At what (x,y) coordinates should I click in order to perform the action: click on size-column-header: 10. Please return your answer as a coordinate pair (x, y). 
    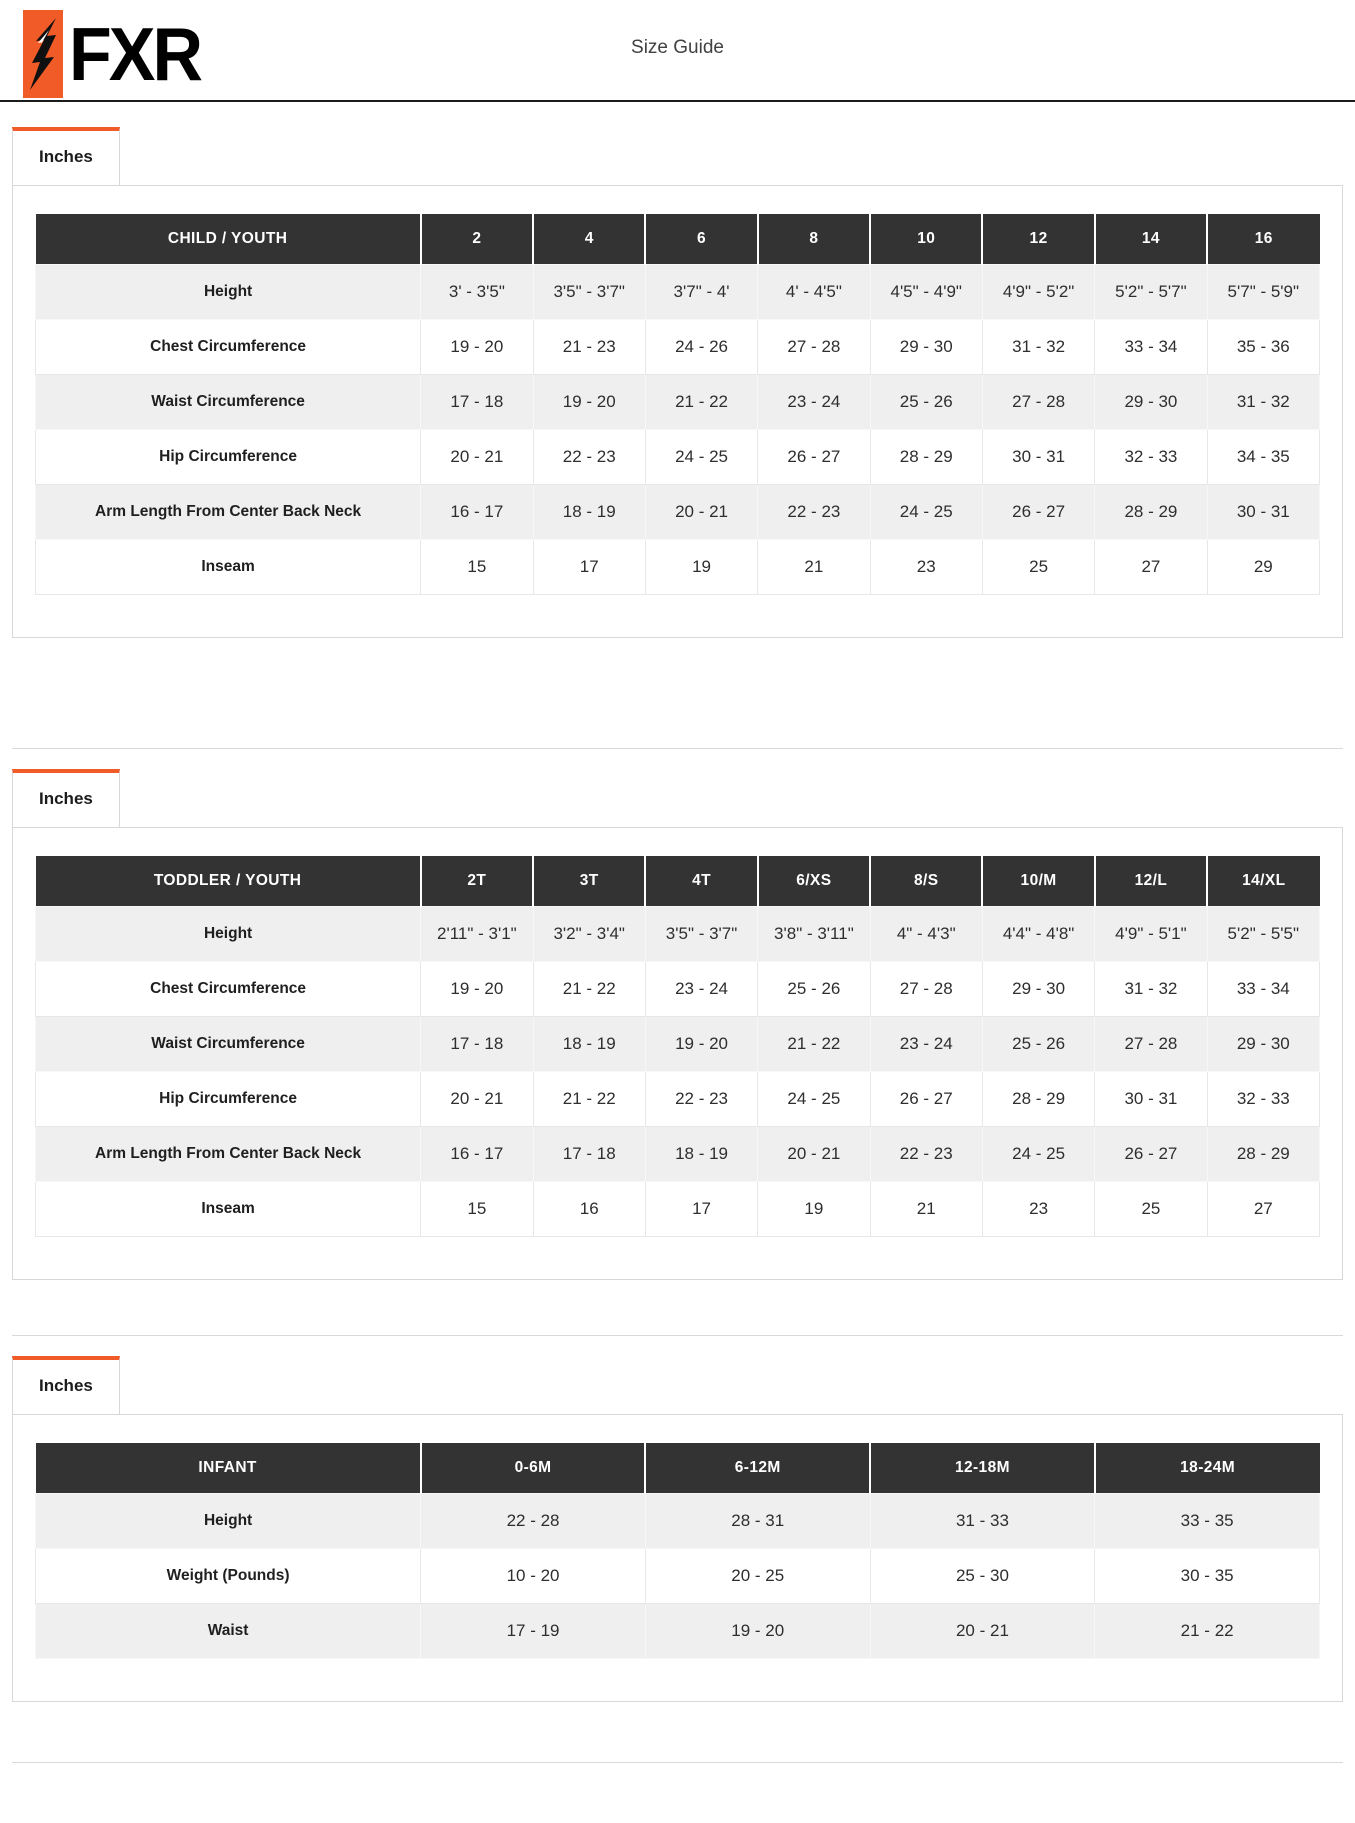
    Looking at the image, I should click on (927, 239).